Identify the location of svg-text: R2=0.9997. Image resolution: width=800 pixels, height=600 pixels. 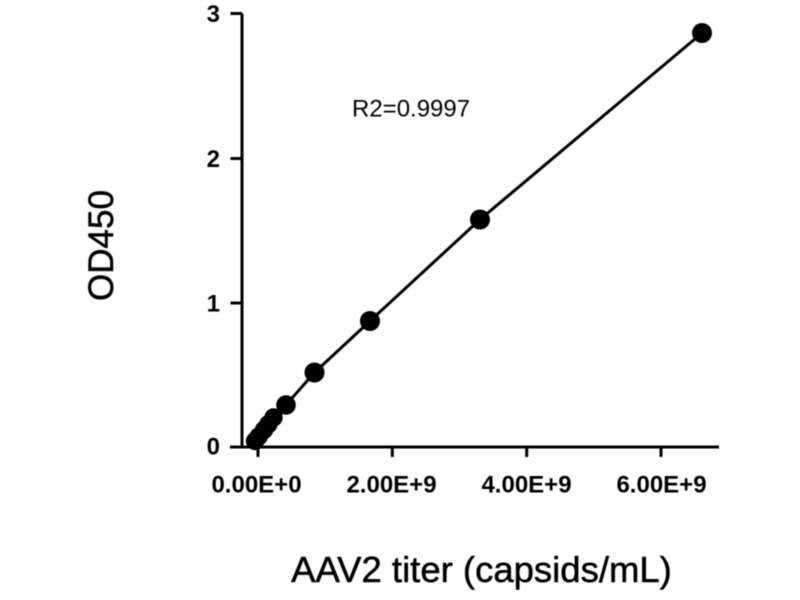
(411, 109).